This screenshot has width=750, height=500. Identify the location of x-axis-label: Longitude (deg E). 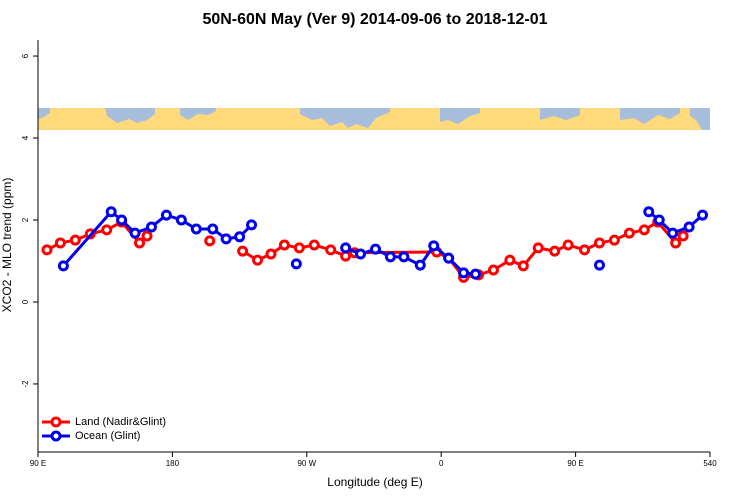
(374, 482).